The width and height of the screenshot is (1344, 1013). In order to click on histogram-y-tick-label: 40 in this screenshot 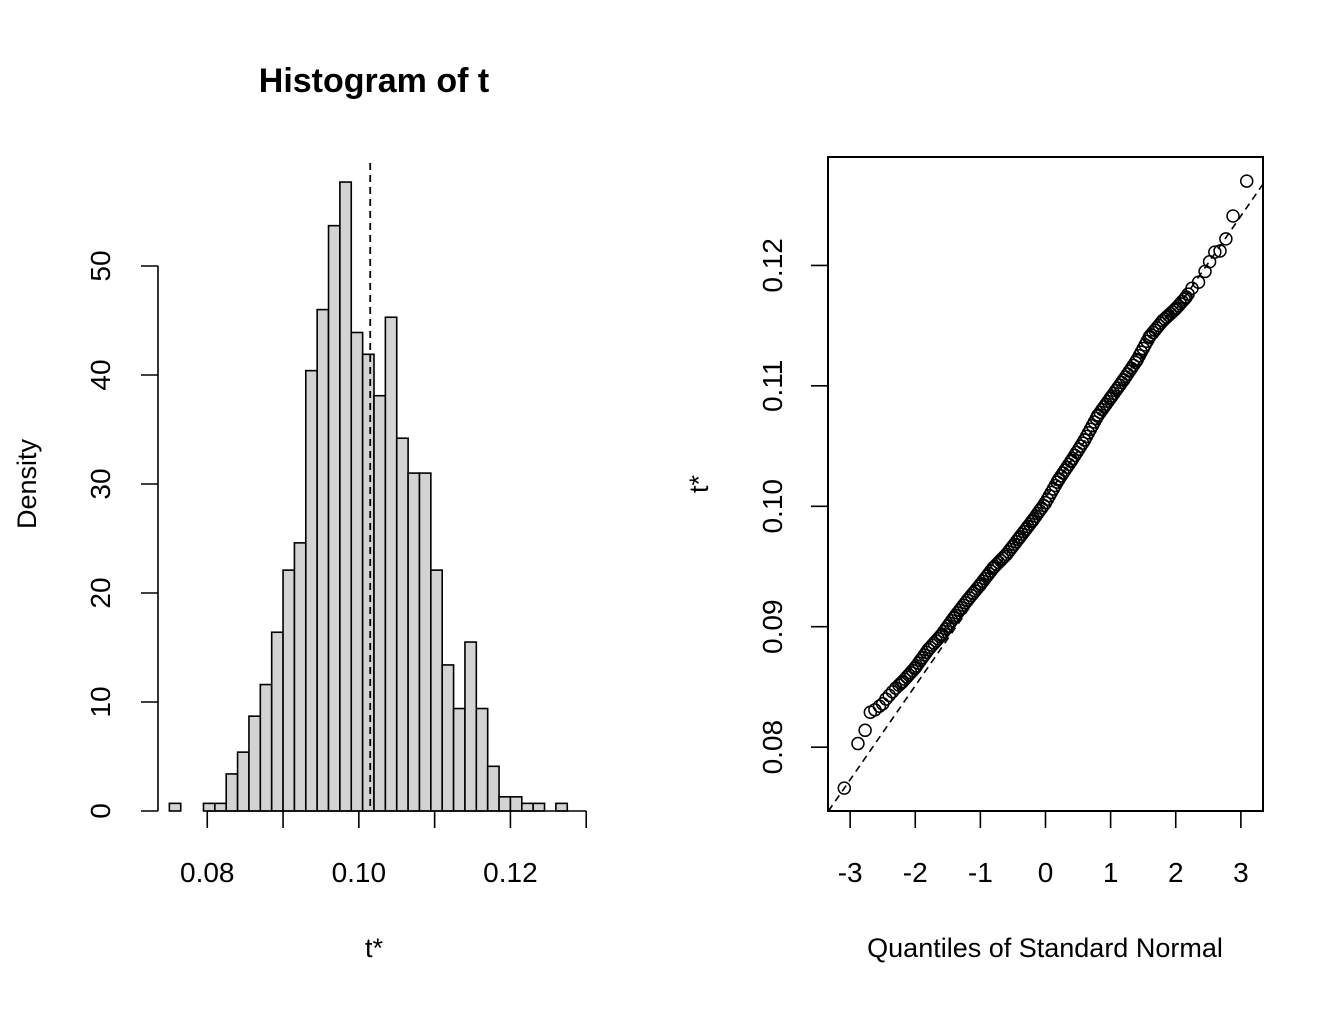, I will do `click(100, 374)`.